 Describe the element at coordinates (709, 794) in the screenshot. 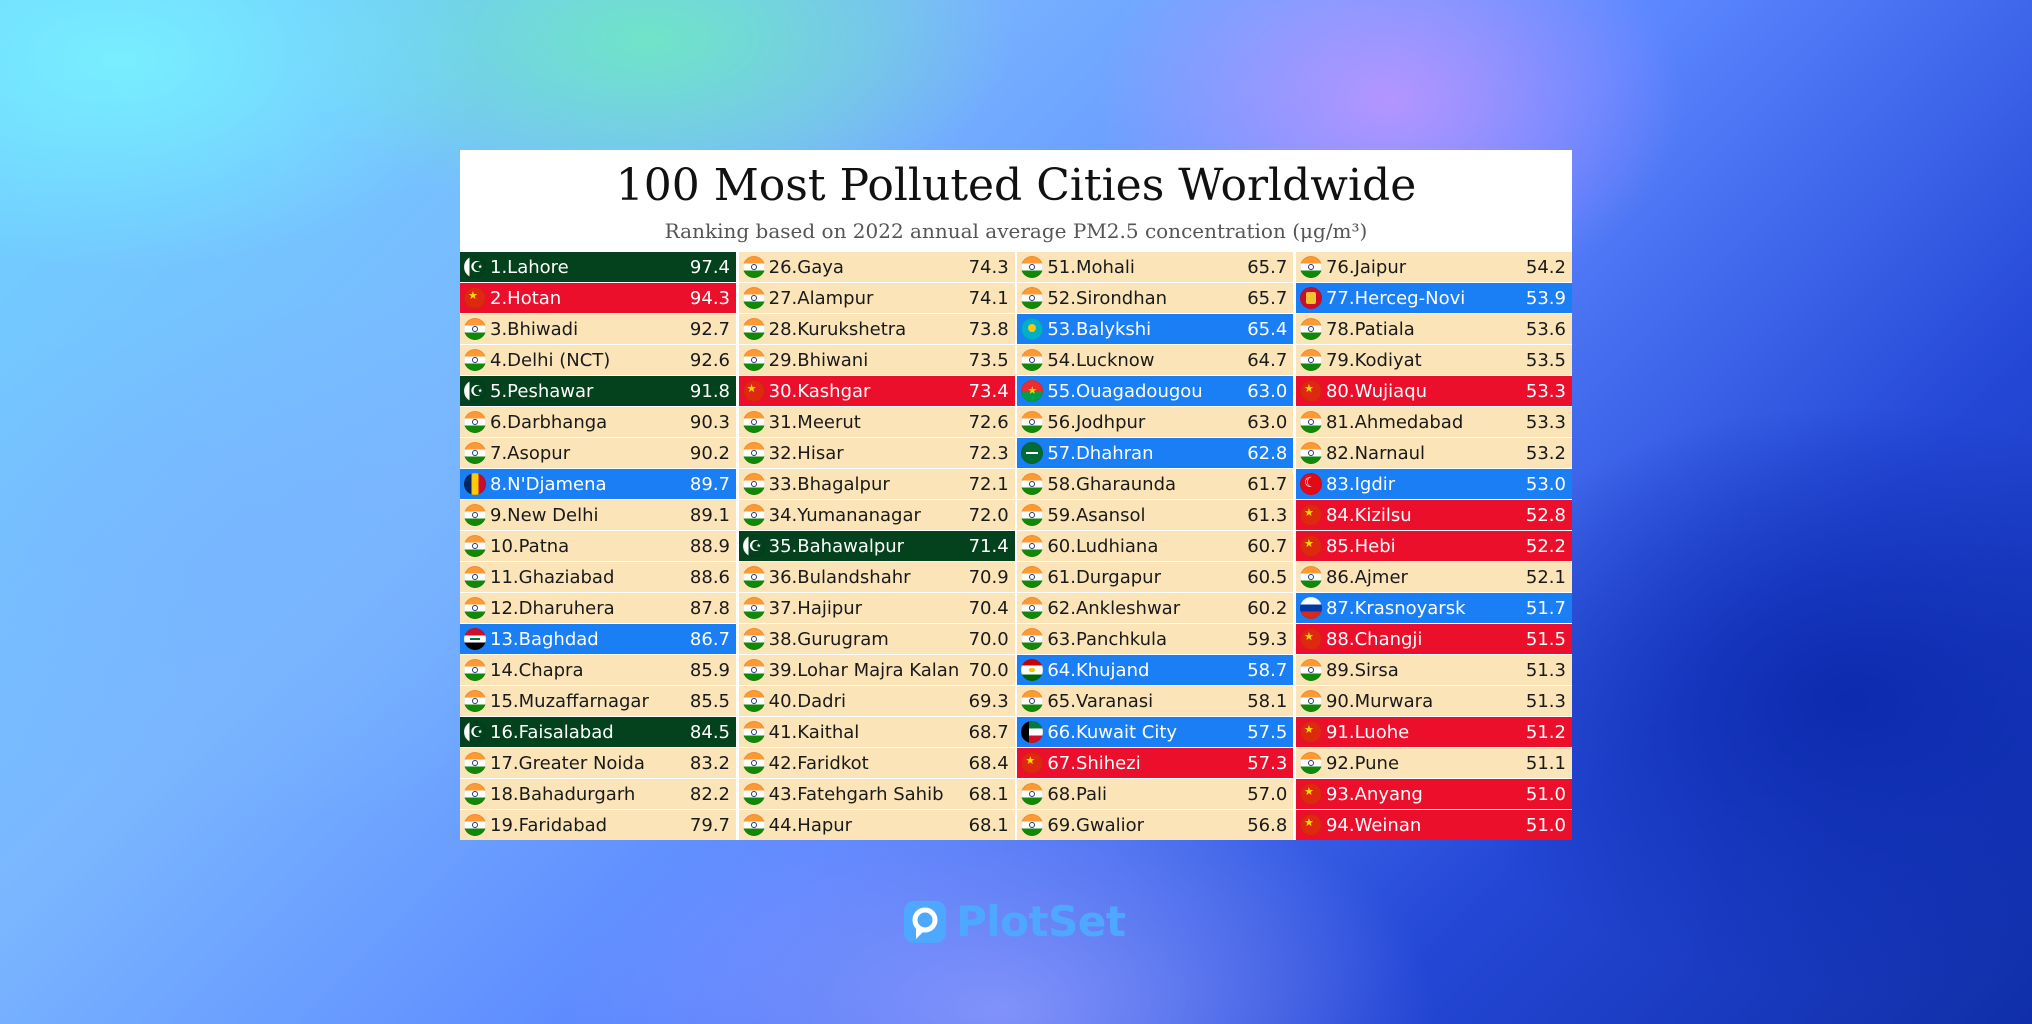

I see `pm25-value: 82.2` at that location.